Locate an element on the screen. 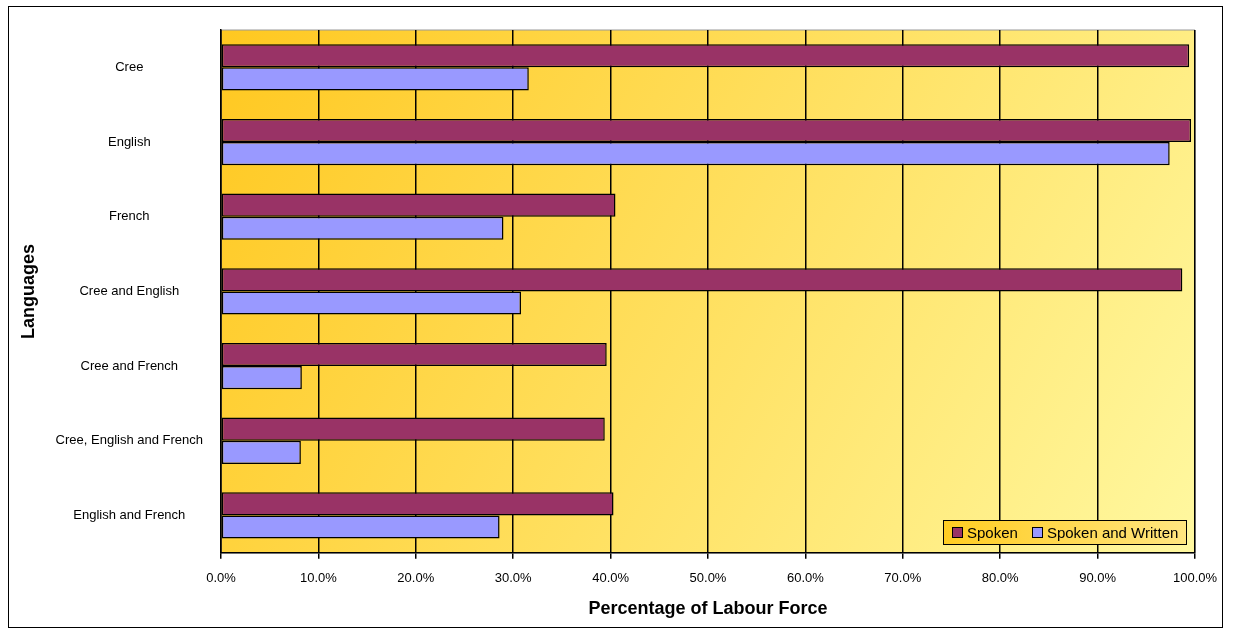  x-tick-label: 70.0% is located at coordinates (903, 578).